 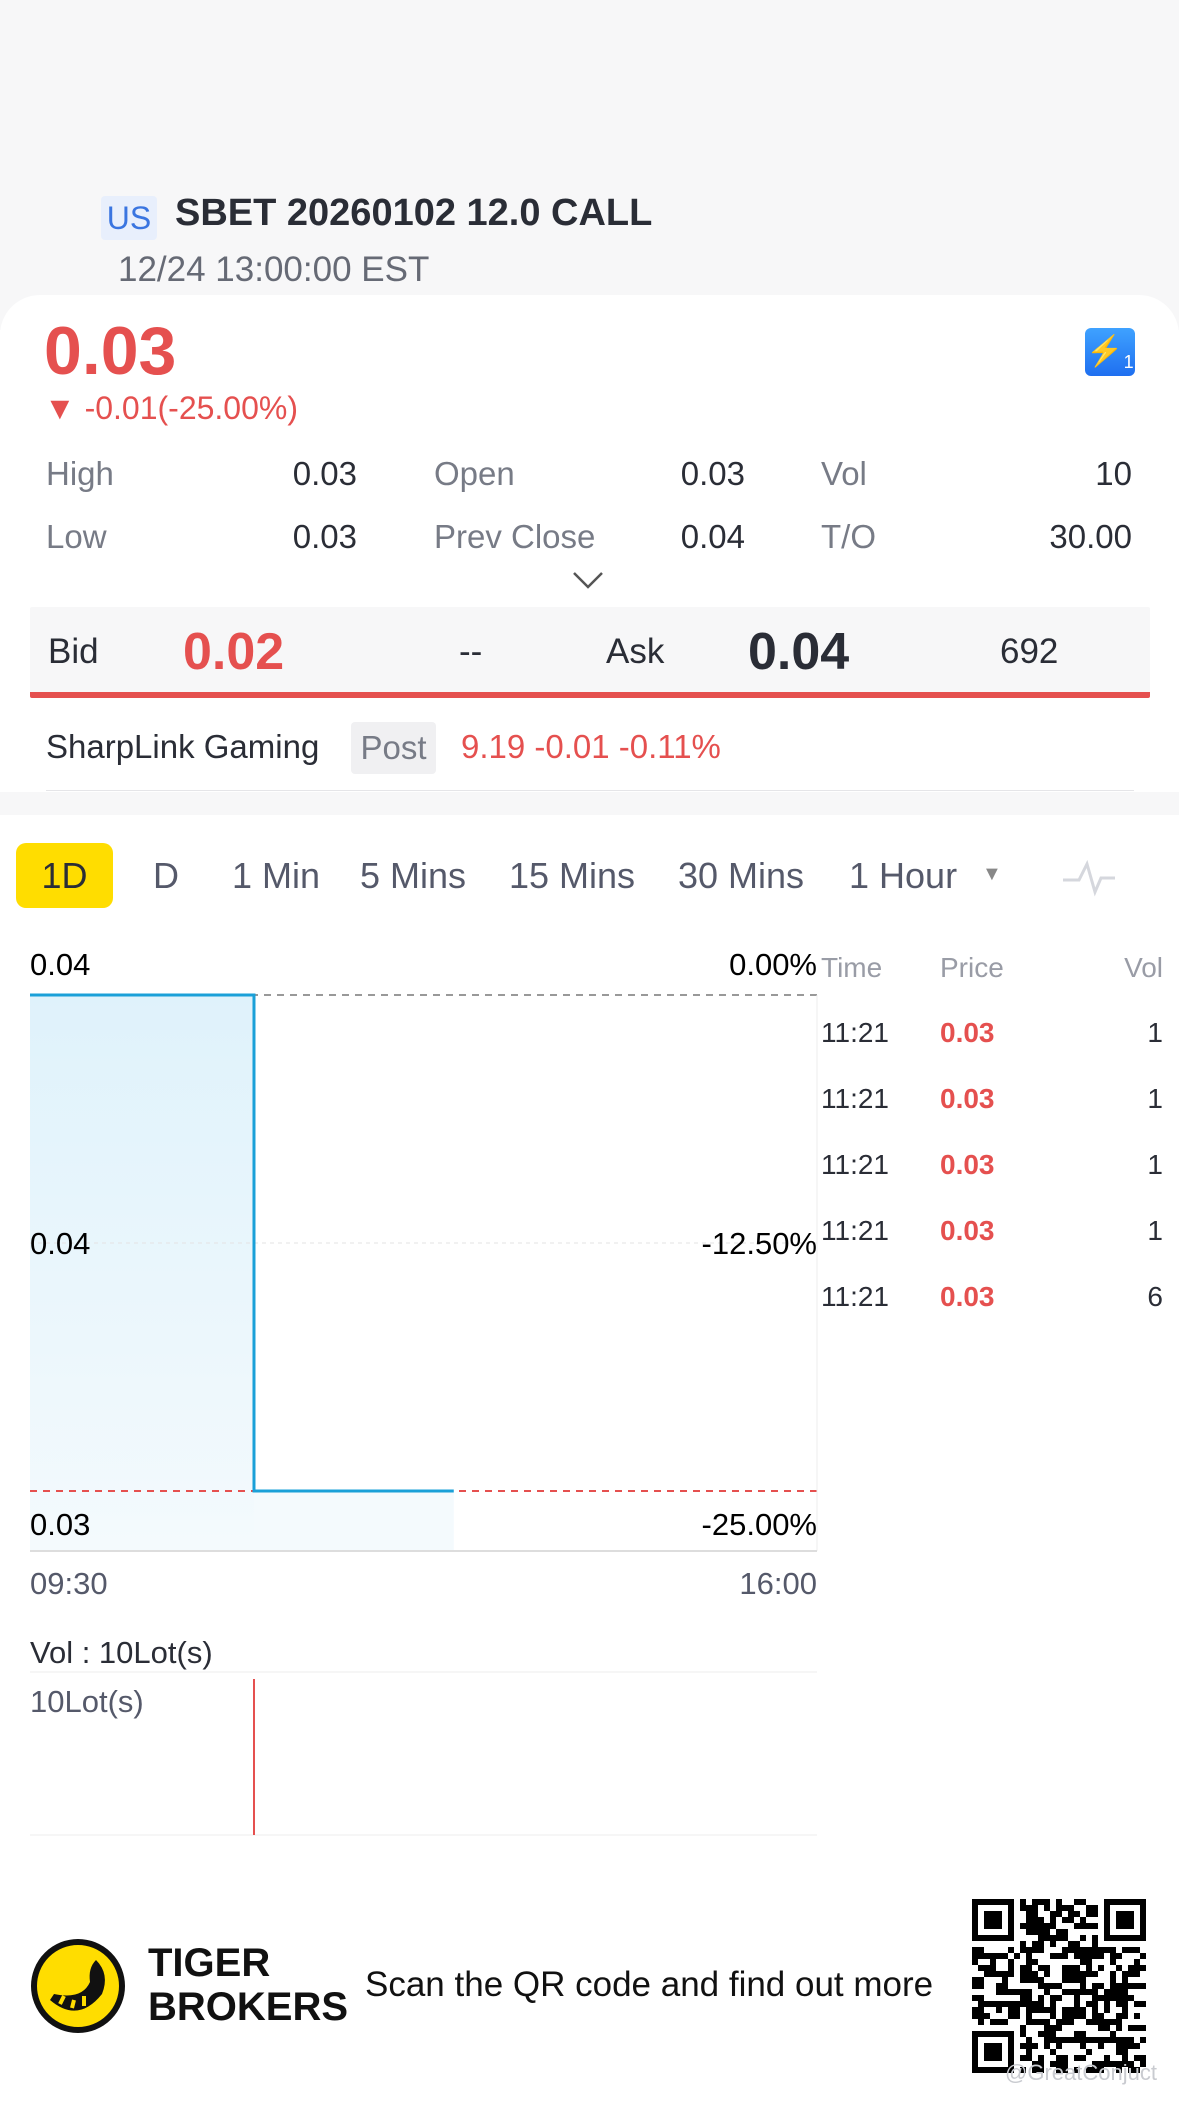 I want to click on tab-1d: 1D, so click(x=64, y=875).